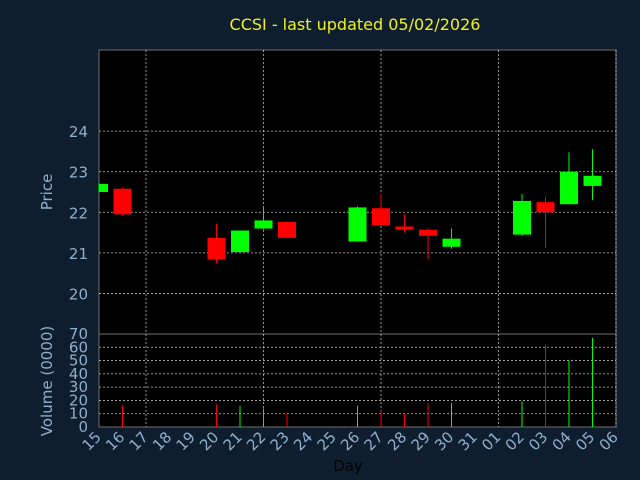 This screenshot has width=640, height=480. Describe the element at coordinates (78, 213) in the screenshot. I see `price-tick-label: 22` at that location.